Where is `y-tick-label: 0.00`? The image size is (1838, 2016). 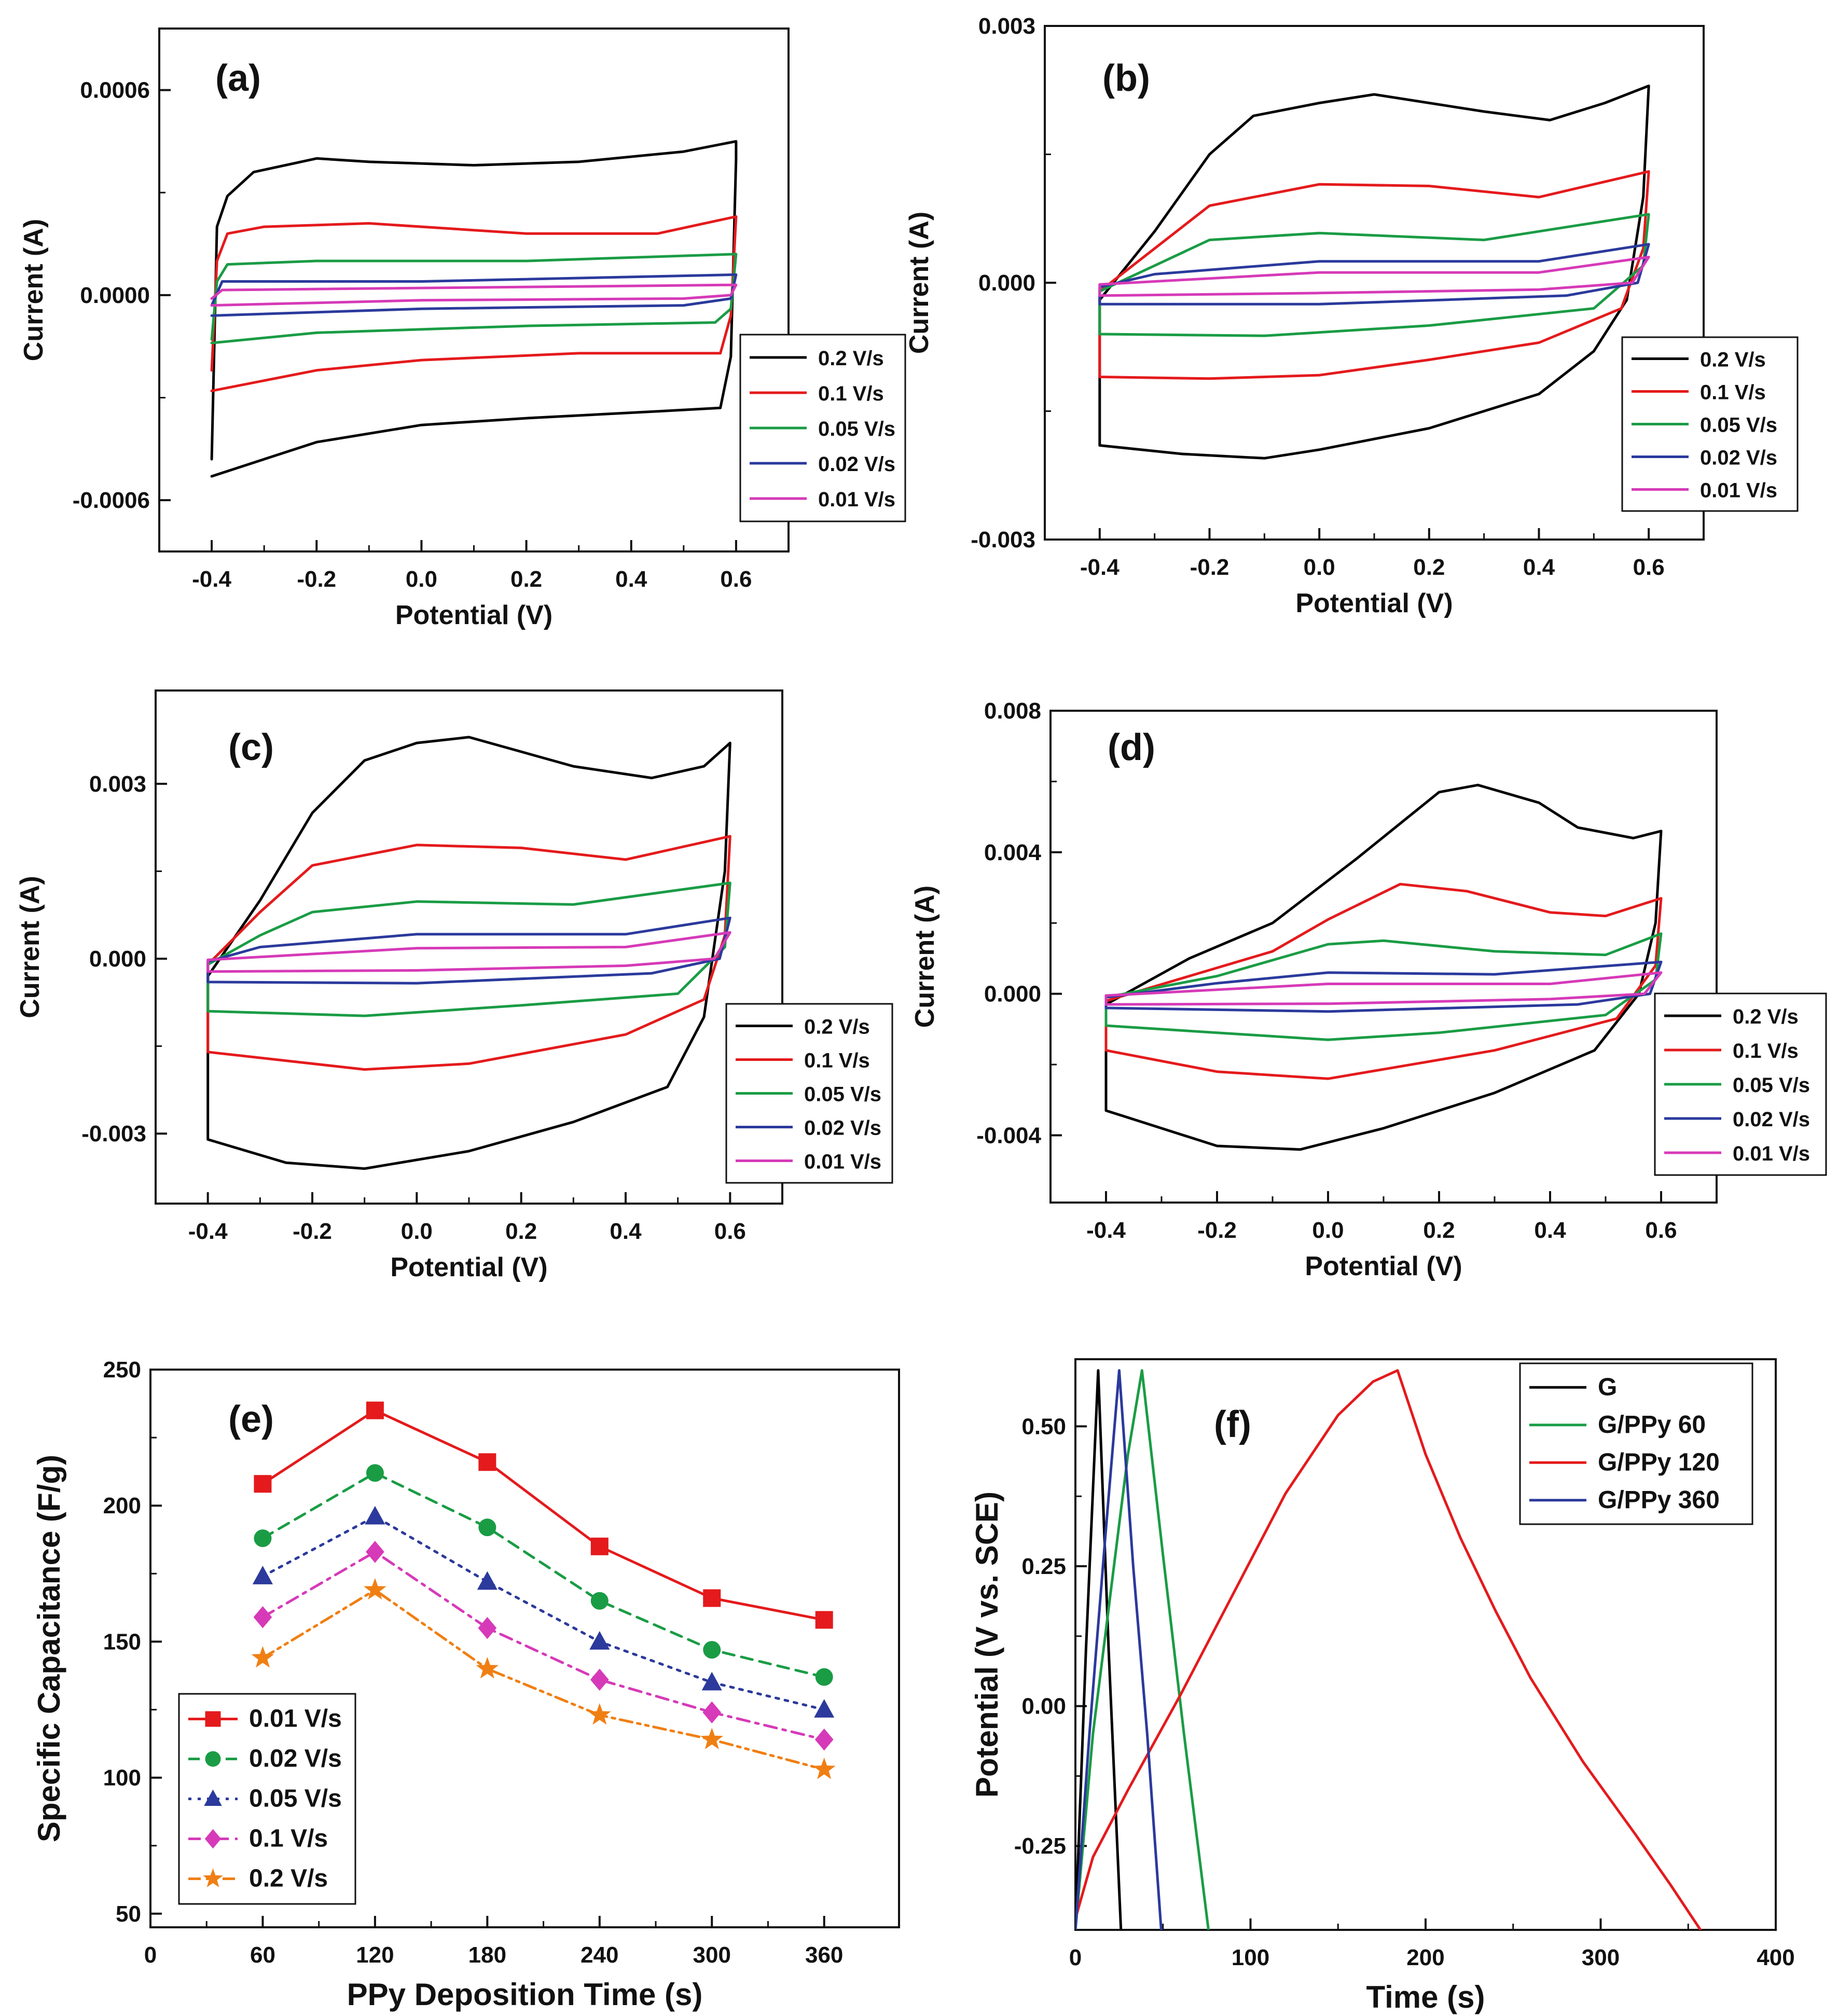
y-tick-label: 0.00 is located at coordinates (1043, 1706).